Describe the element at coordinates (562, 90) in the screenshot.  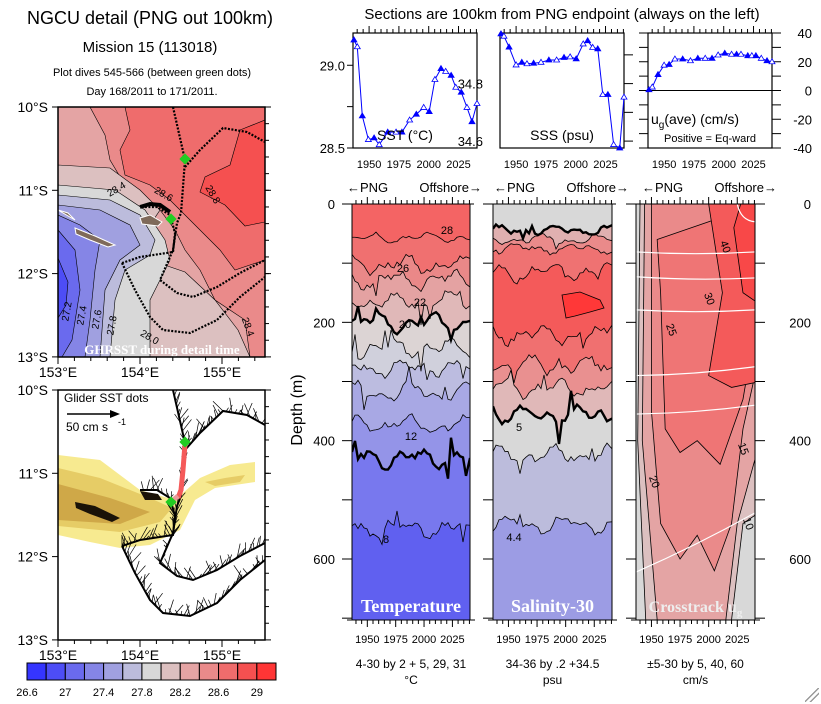
I see `plot-frame` at that location.